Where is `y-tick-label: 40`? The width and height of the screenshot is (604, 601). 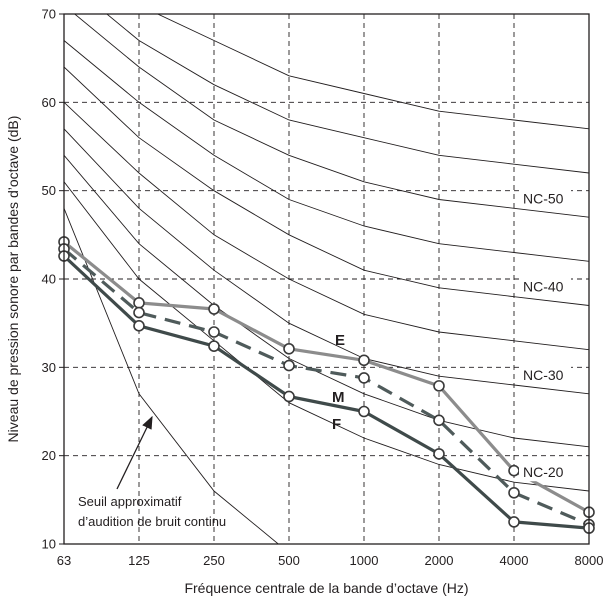
y-tick-label: 40 is located at coordinates (49, 279).